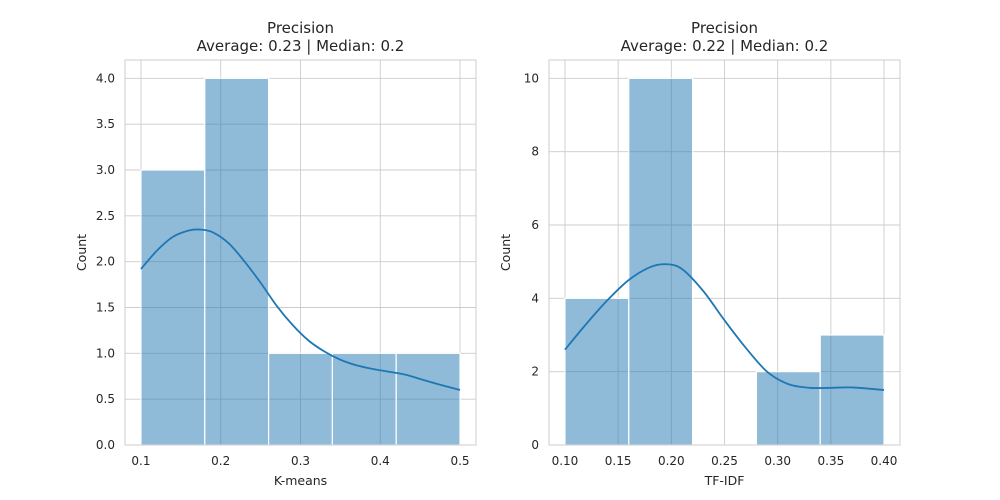  Describe the element at coordinates (565, 461) in the screenshot. I see `x-tick-label-tfidf: 0.10` at that location.